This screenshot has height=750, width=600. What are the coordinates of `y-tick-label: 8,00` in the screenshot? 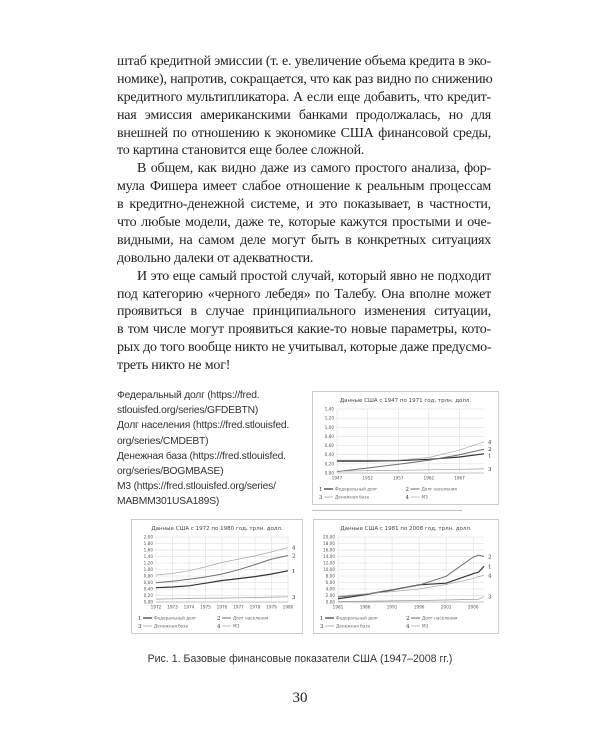 It's located at (331, 576).